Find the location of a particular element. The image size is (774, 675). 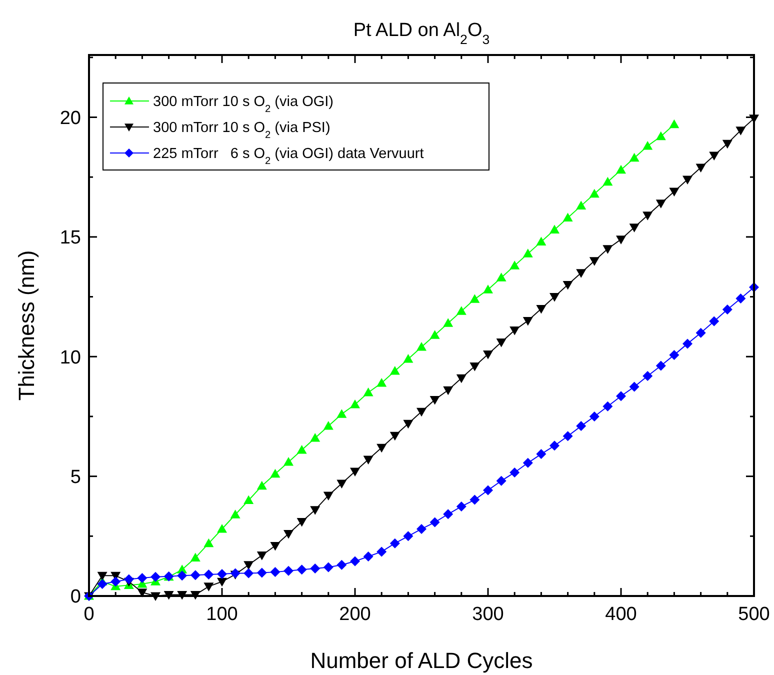

y-tick-label: 0 is located at coordinates (75, 597).